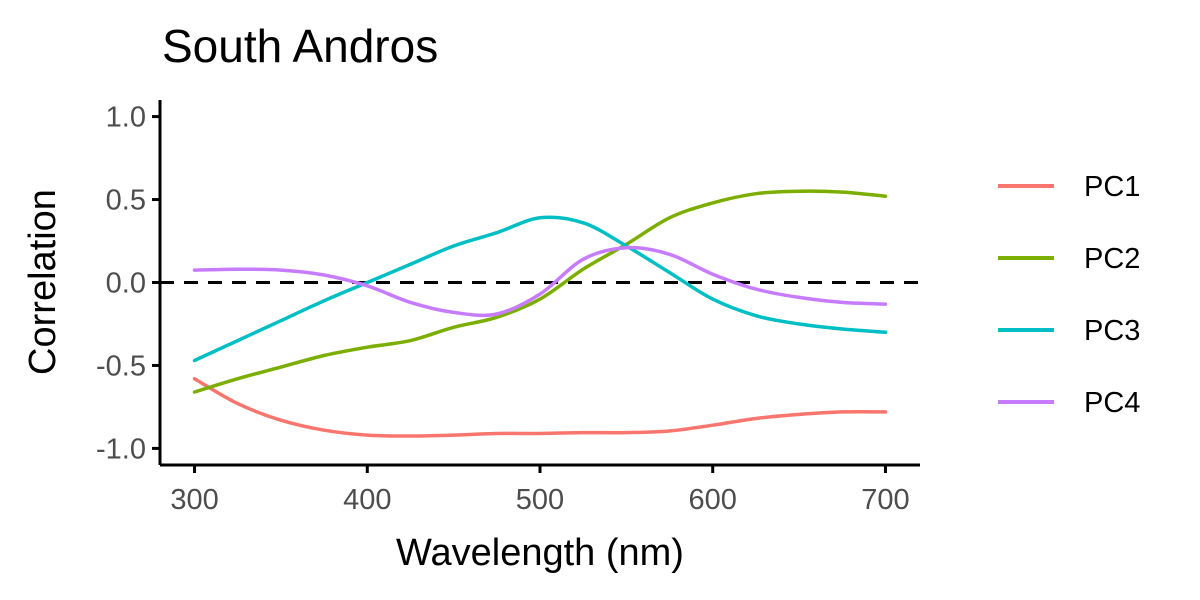  Describe the element at coordinates (540, 500) in the screenshot. I see `x-tick-label: 500` at that location.